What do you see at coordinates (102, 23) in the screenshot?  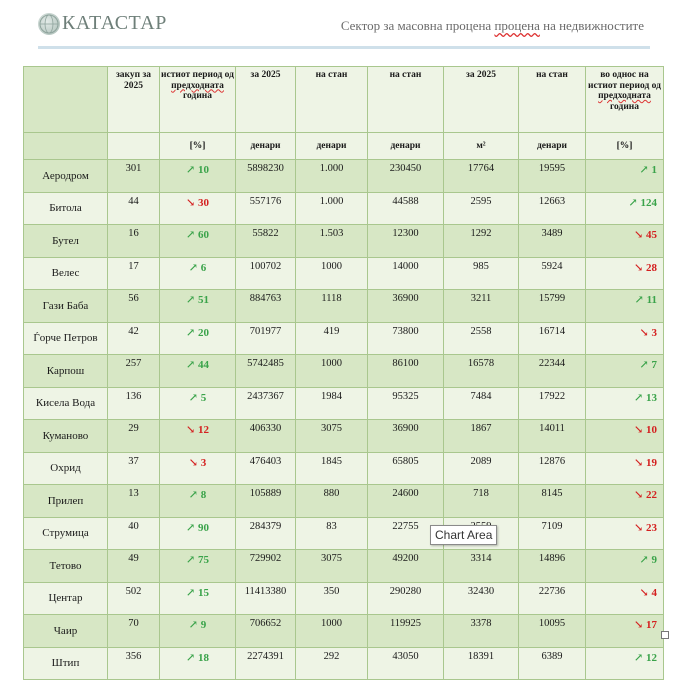 I see `katastar-logo: КАТАСТАР` at bounding box center [102, 23].